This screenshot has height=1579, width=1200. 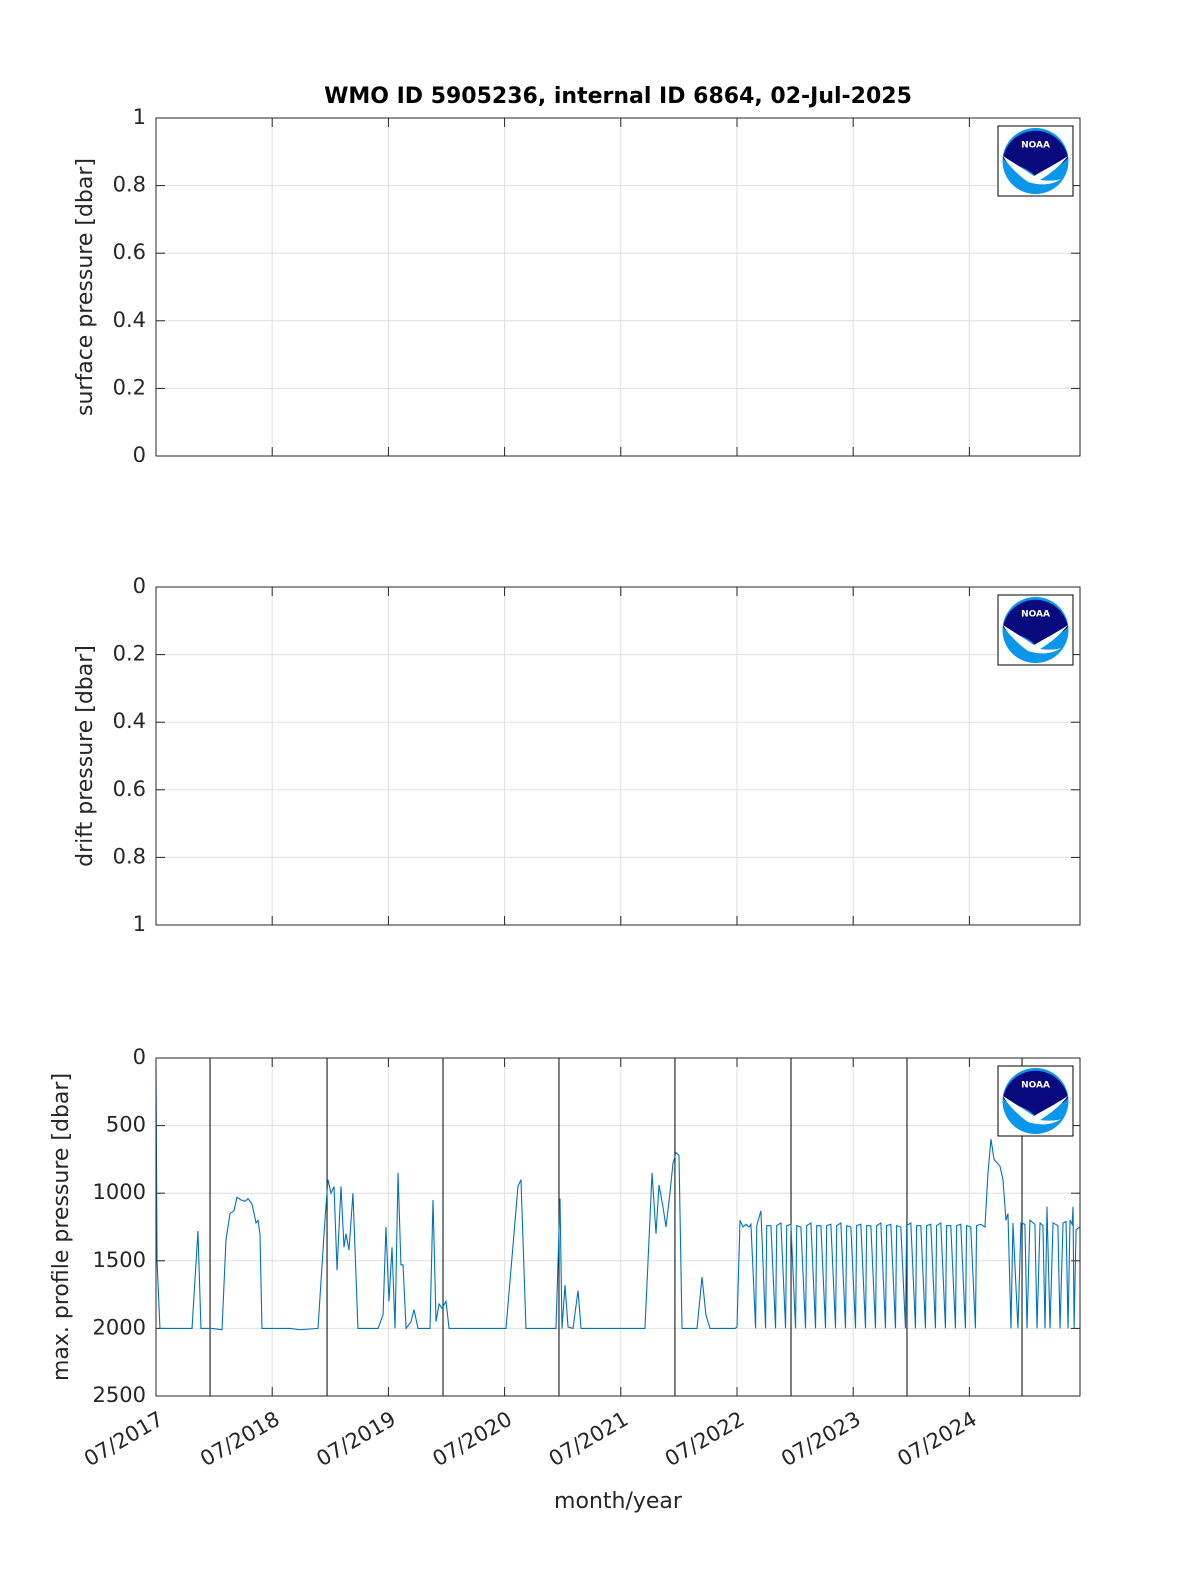 What do you see at coordinates (705, 1439) in the screenshot?
I see `x-tick-label: 07/2022` at bounding box center [705, 1439].